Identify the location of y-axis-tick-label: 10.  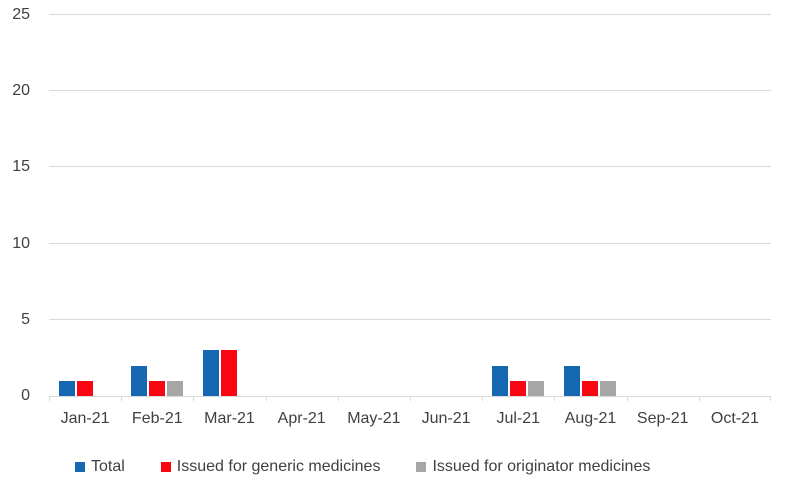
(21, 243).